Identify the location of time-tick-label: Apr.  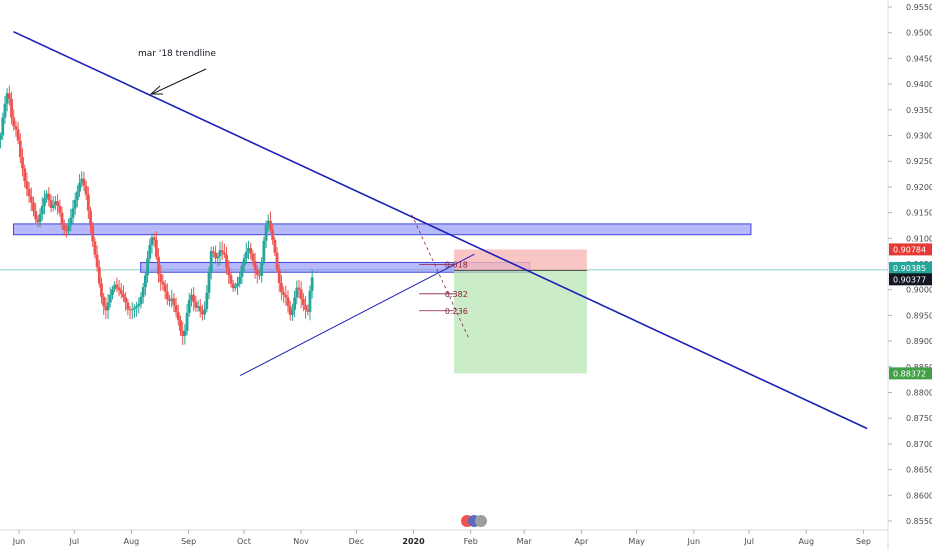
(581, 541).